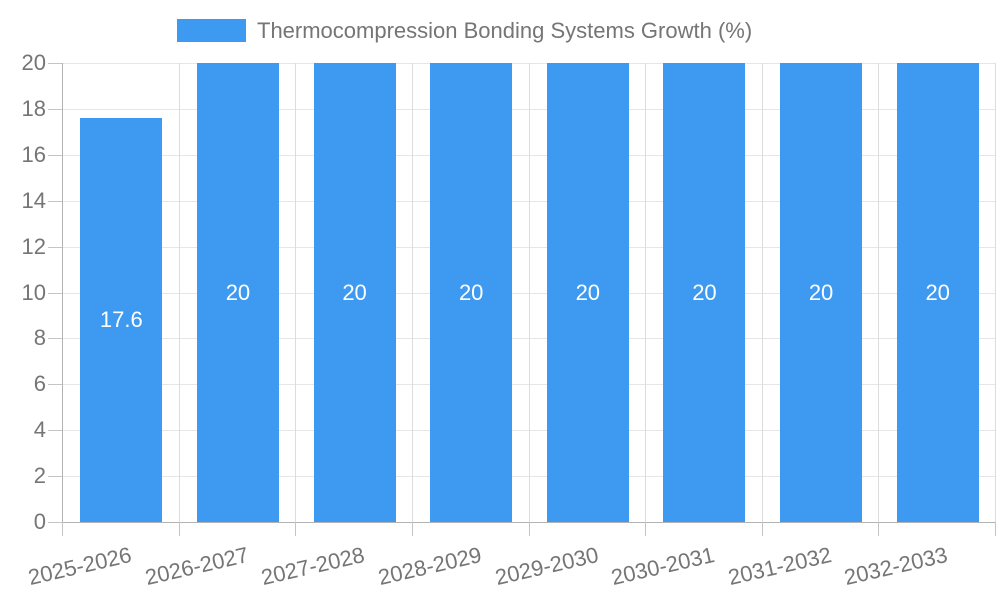  Describe the element at coordinates (33, 108) in the screenshot. I see `y-axis-label: 18` at that location.